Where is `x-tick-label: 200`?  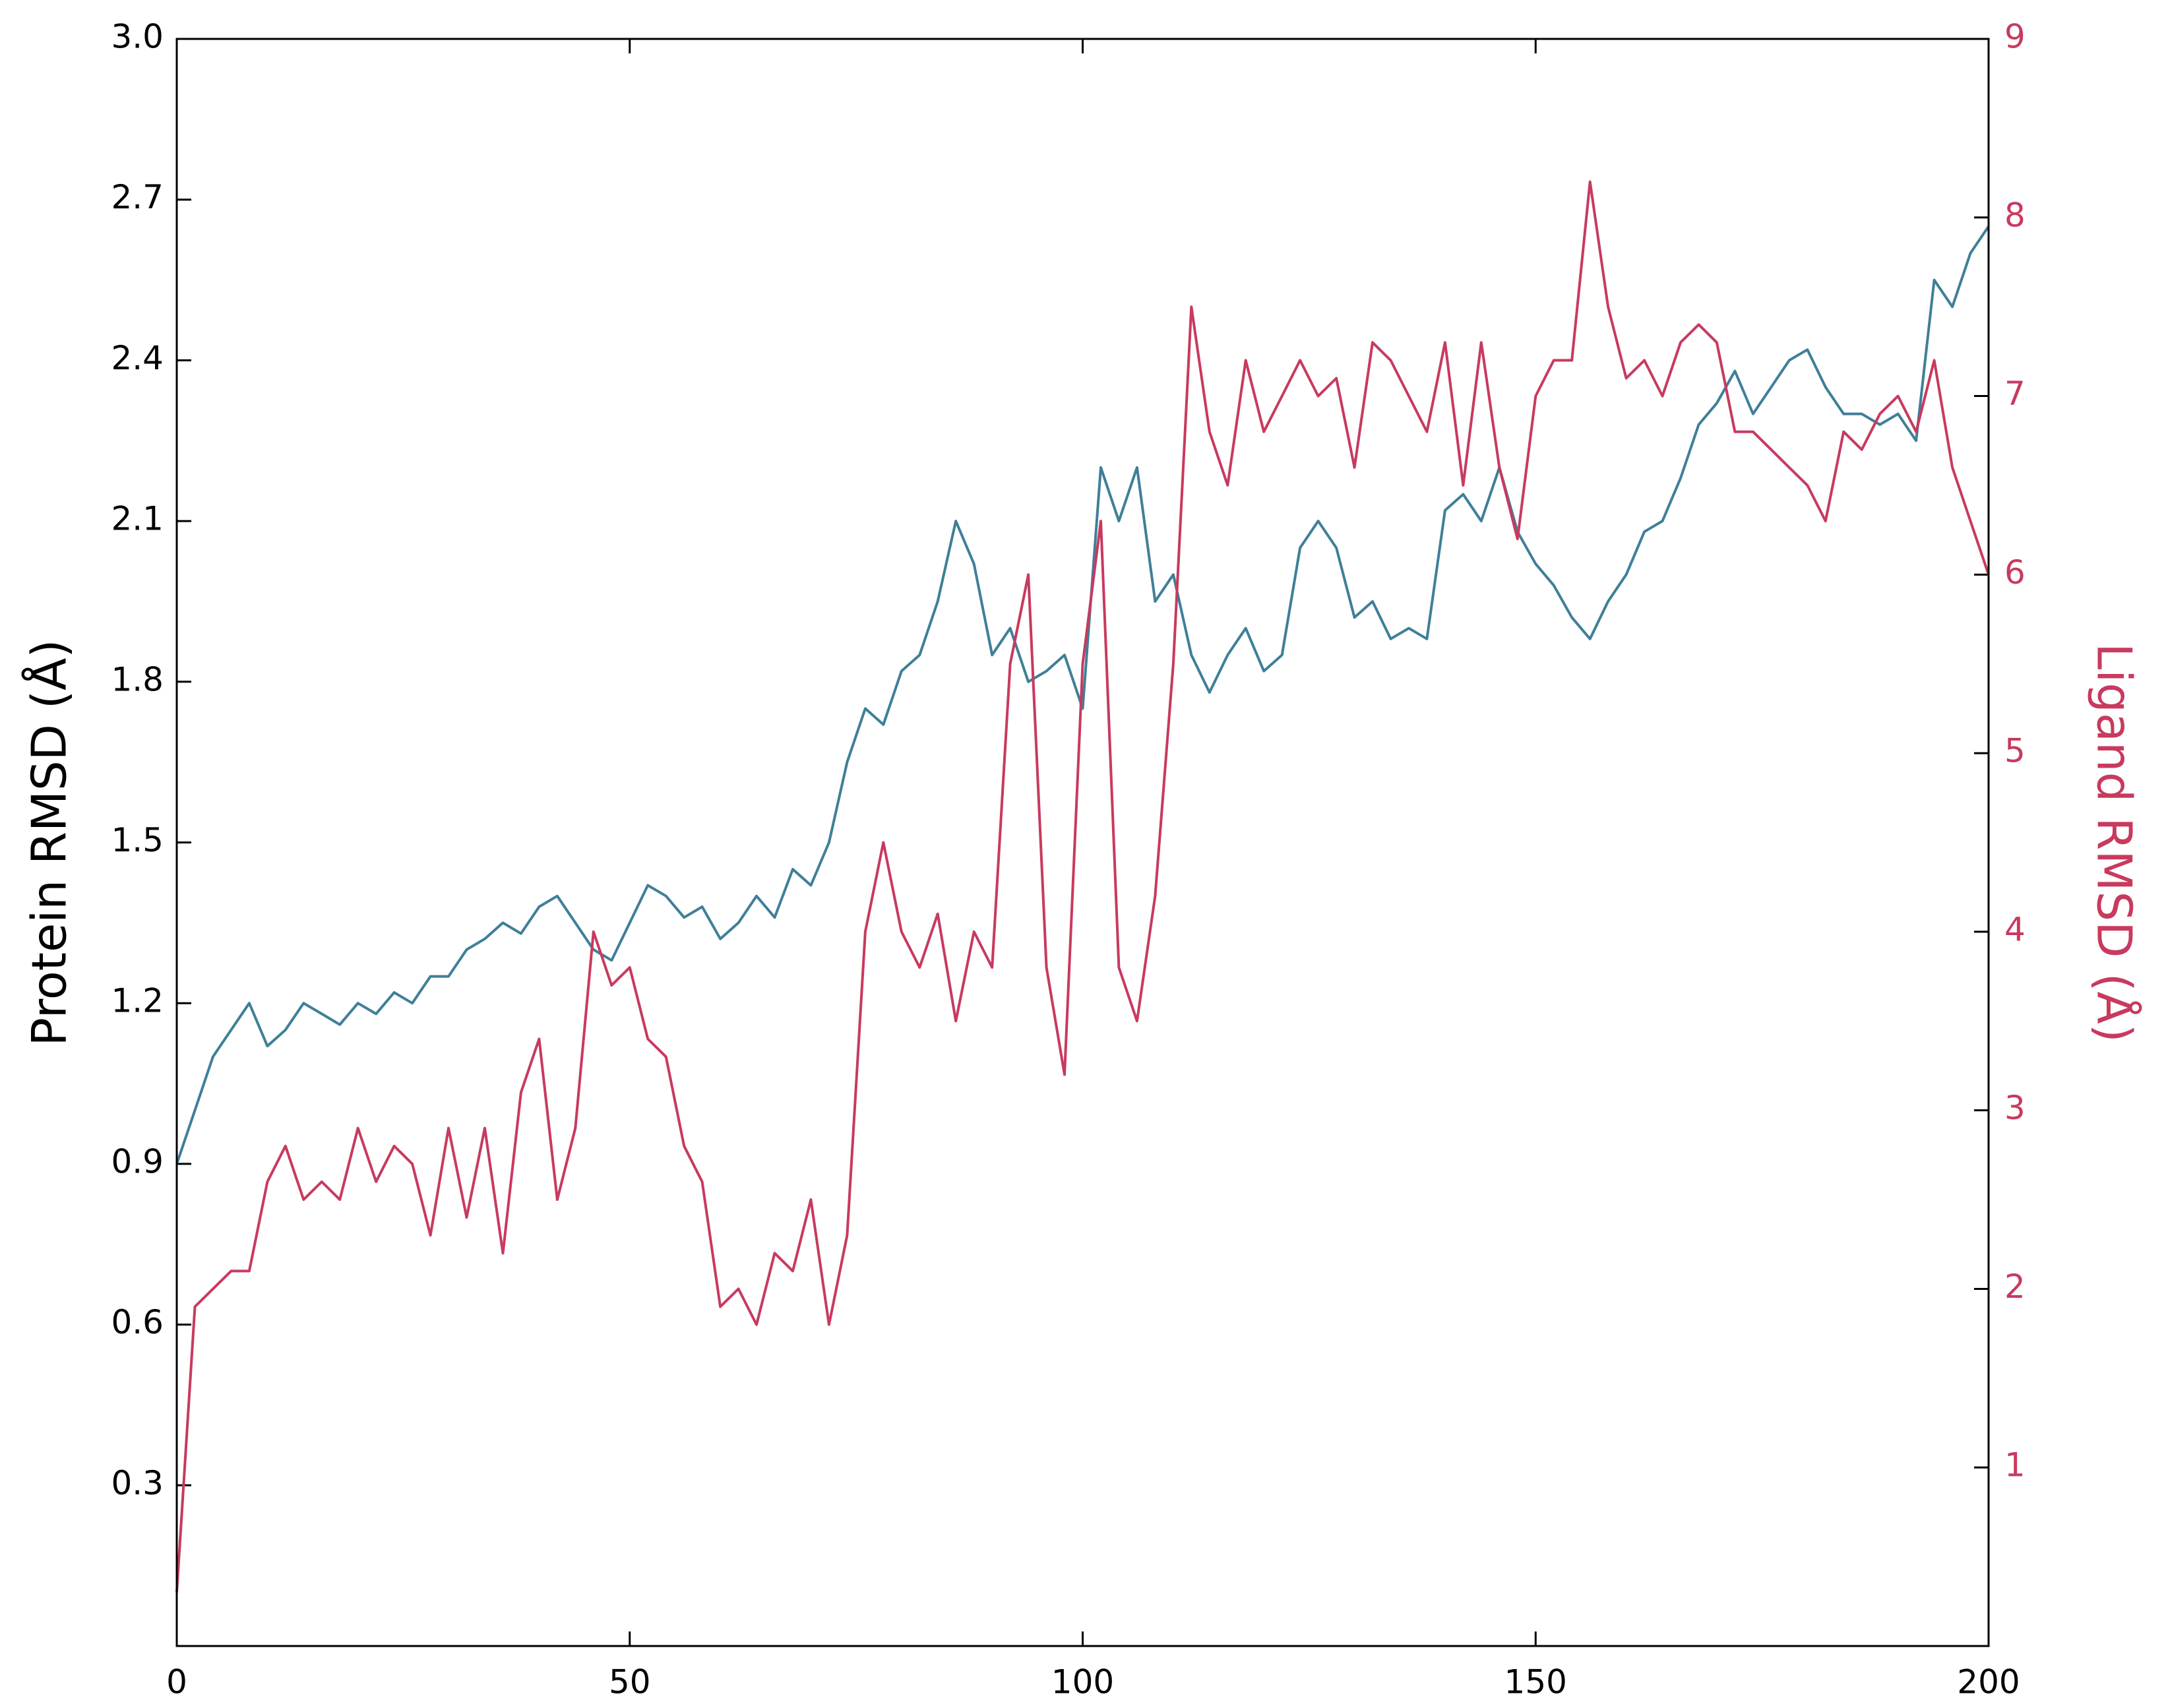 x-tick-label: 200 is located at coordinates (1988, 1682).